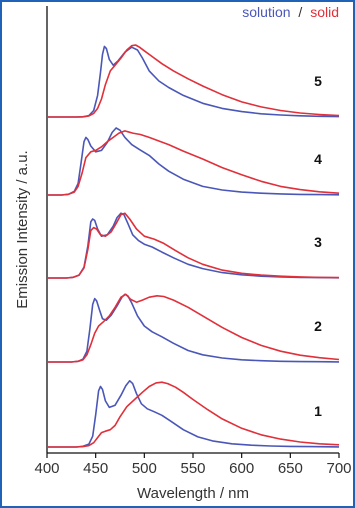 The height and width of the screenshot is (508, 355). I want to click on series-3-solid, so click(193, 245).